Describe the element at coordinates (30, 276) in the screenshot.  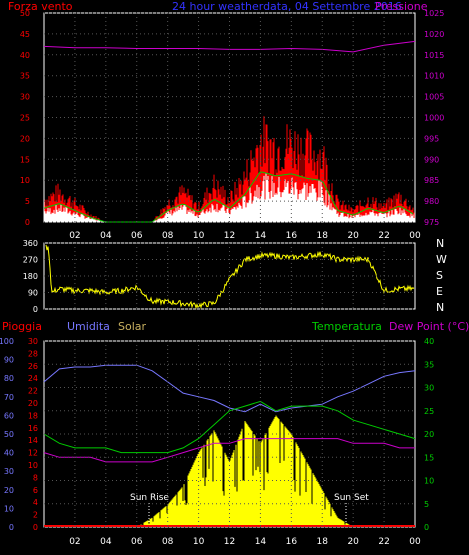
I see `direction-tick-label: 180` at that location.